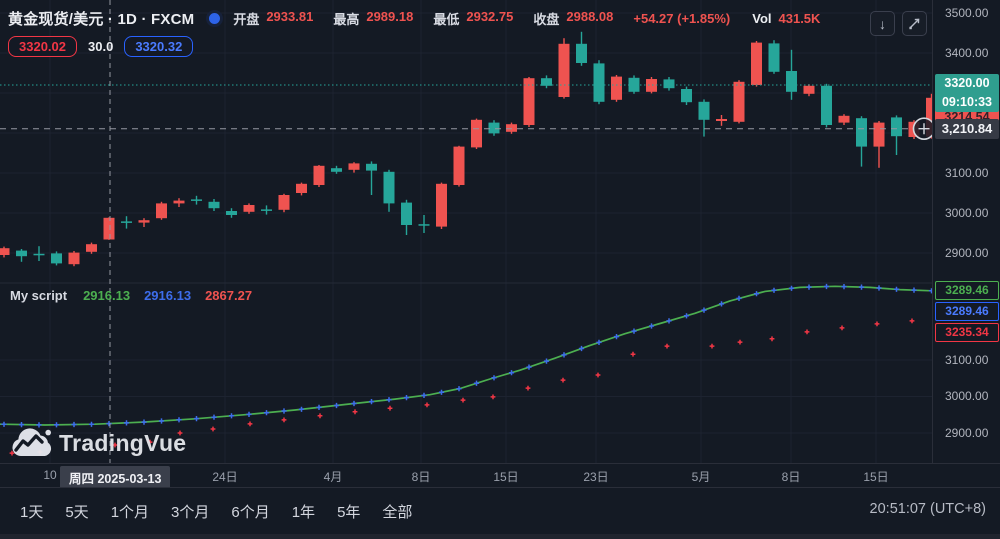 Image resolution: width=1000 pixels, height=539 pixels. I want to click on position-badges: 3320.02 30.0 3320.32, so click(101, 46).